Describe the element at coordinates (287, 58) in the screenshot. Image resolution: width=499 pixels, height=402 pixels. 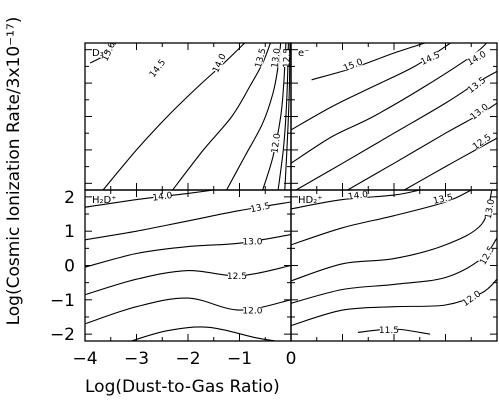
I see `contour-label-D3plus-12.5: 12.5` at that location.